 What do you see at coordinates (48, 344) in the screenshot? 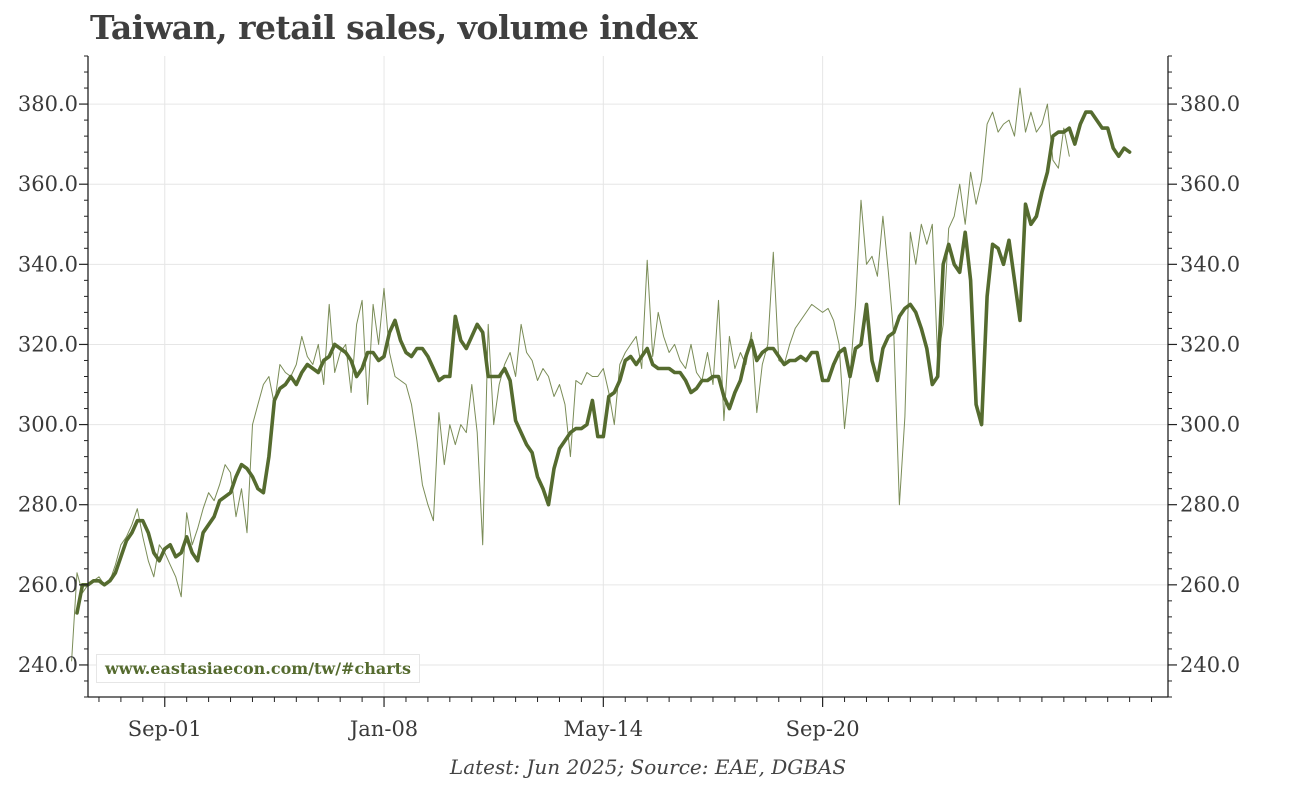
I see `y-tick-label-left: 320.0` at bounding box center [48, 344].